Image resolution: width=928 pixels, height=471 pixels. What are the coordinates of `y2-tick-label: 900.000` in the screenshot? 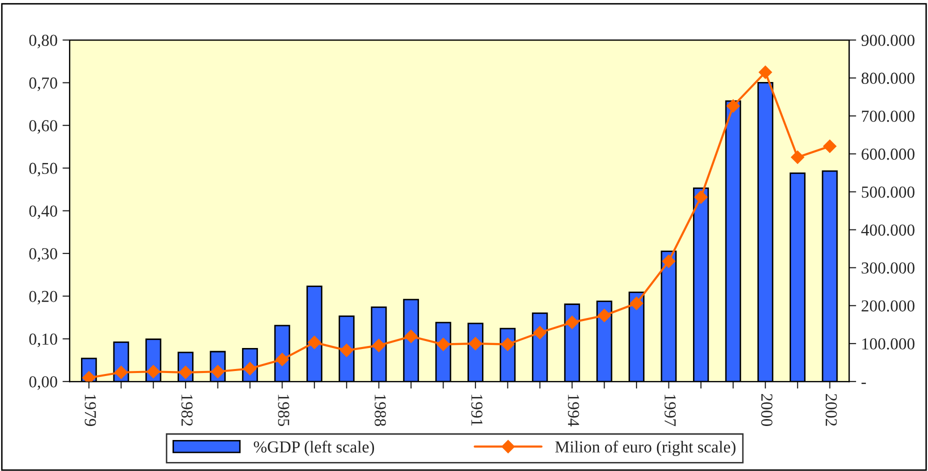 It's located at (887, 40).